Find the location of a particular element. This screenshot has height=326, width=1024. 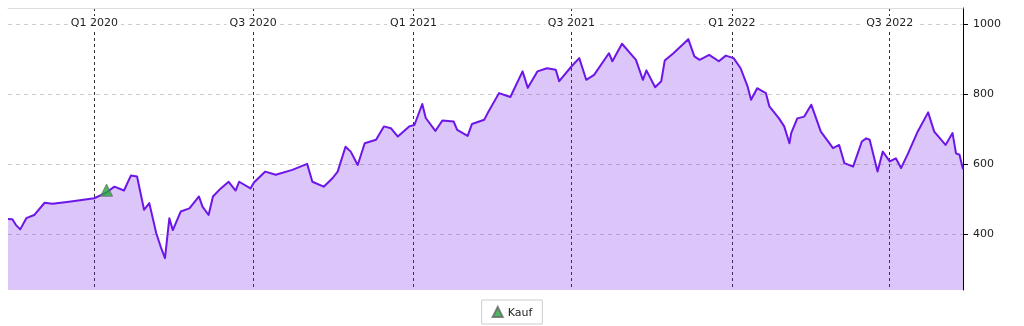

x-tick-label: Q3 2020 is located at coordinates (253, 22).